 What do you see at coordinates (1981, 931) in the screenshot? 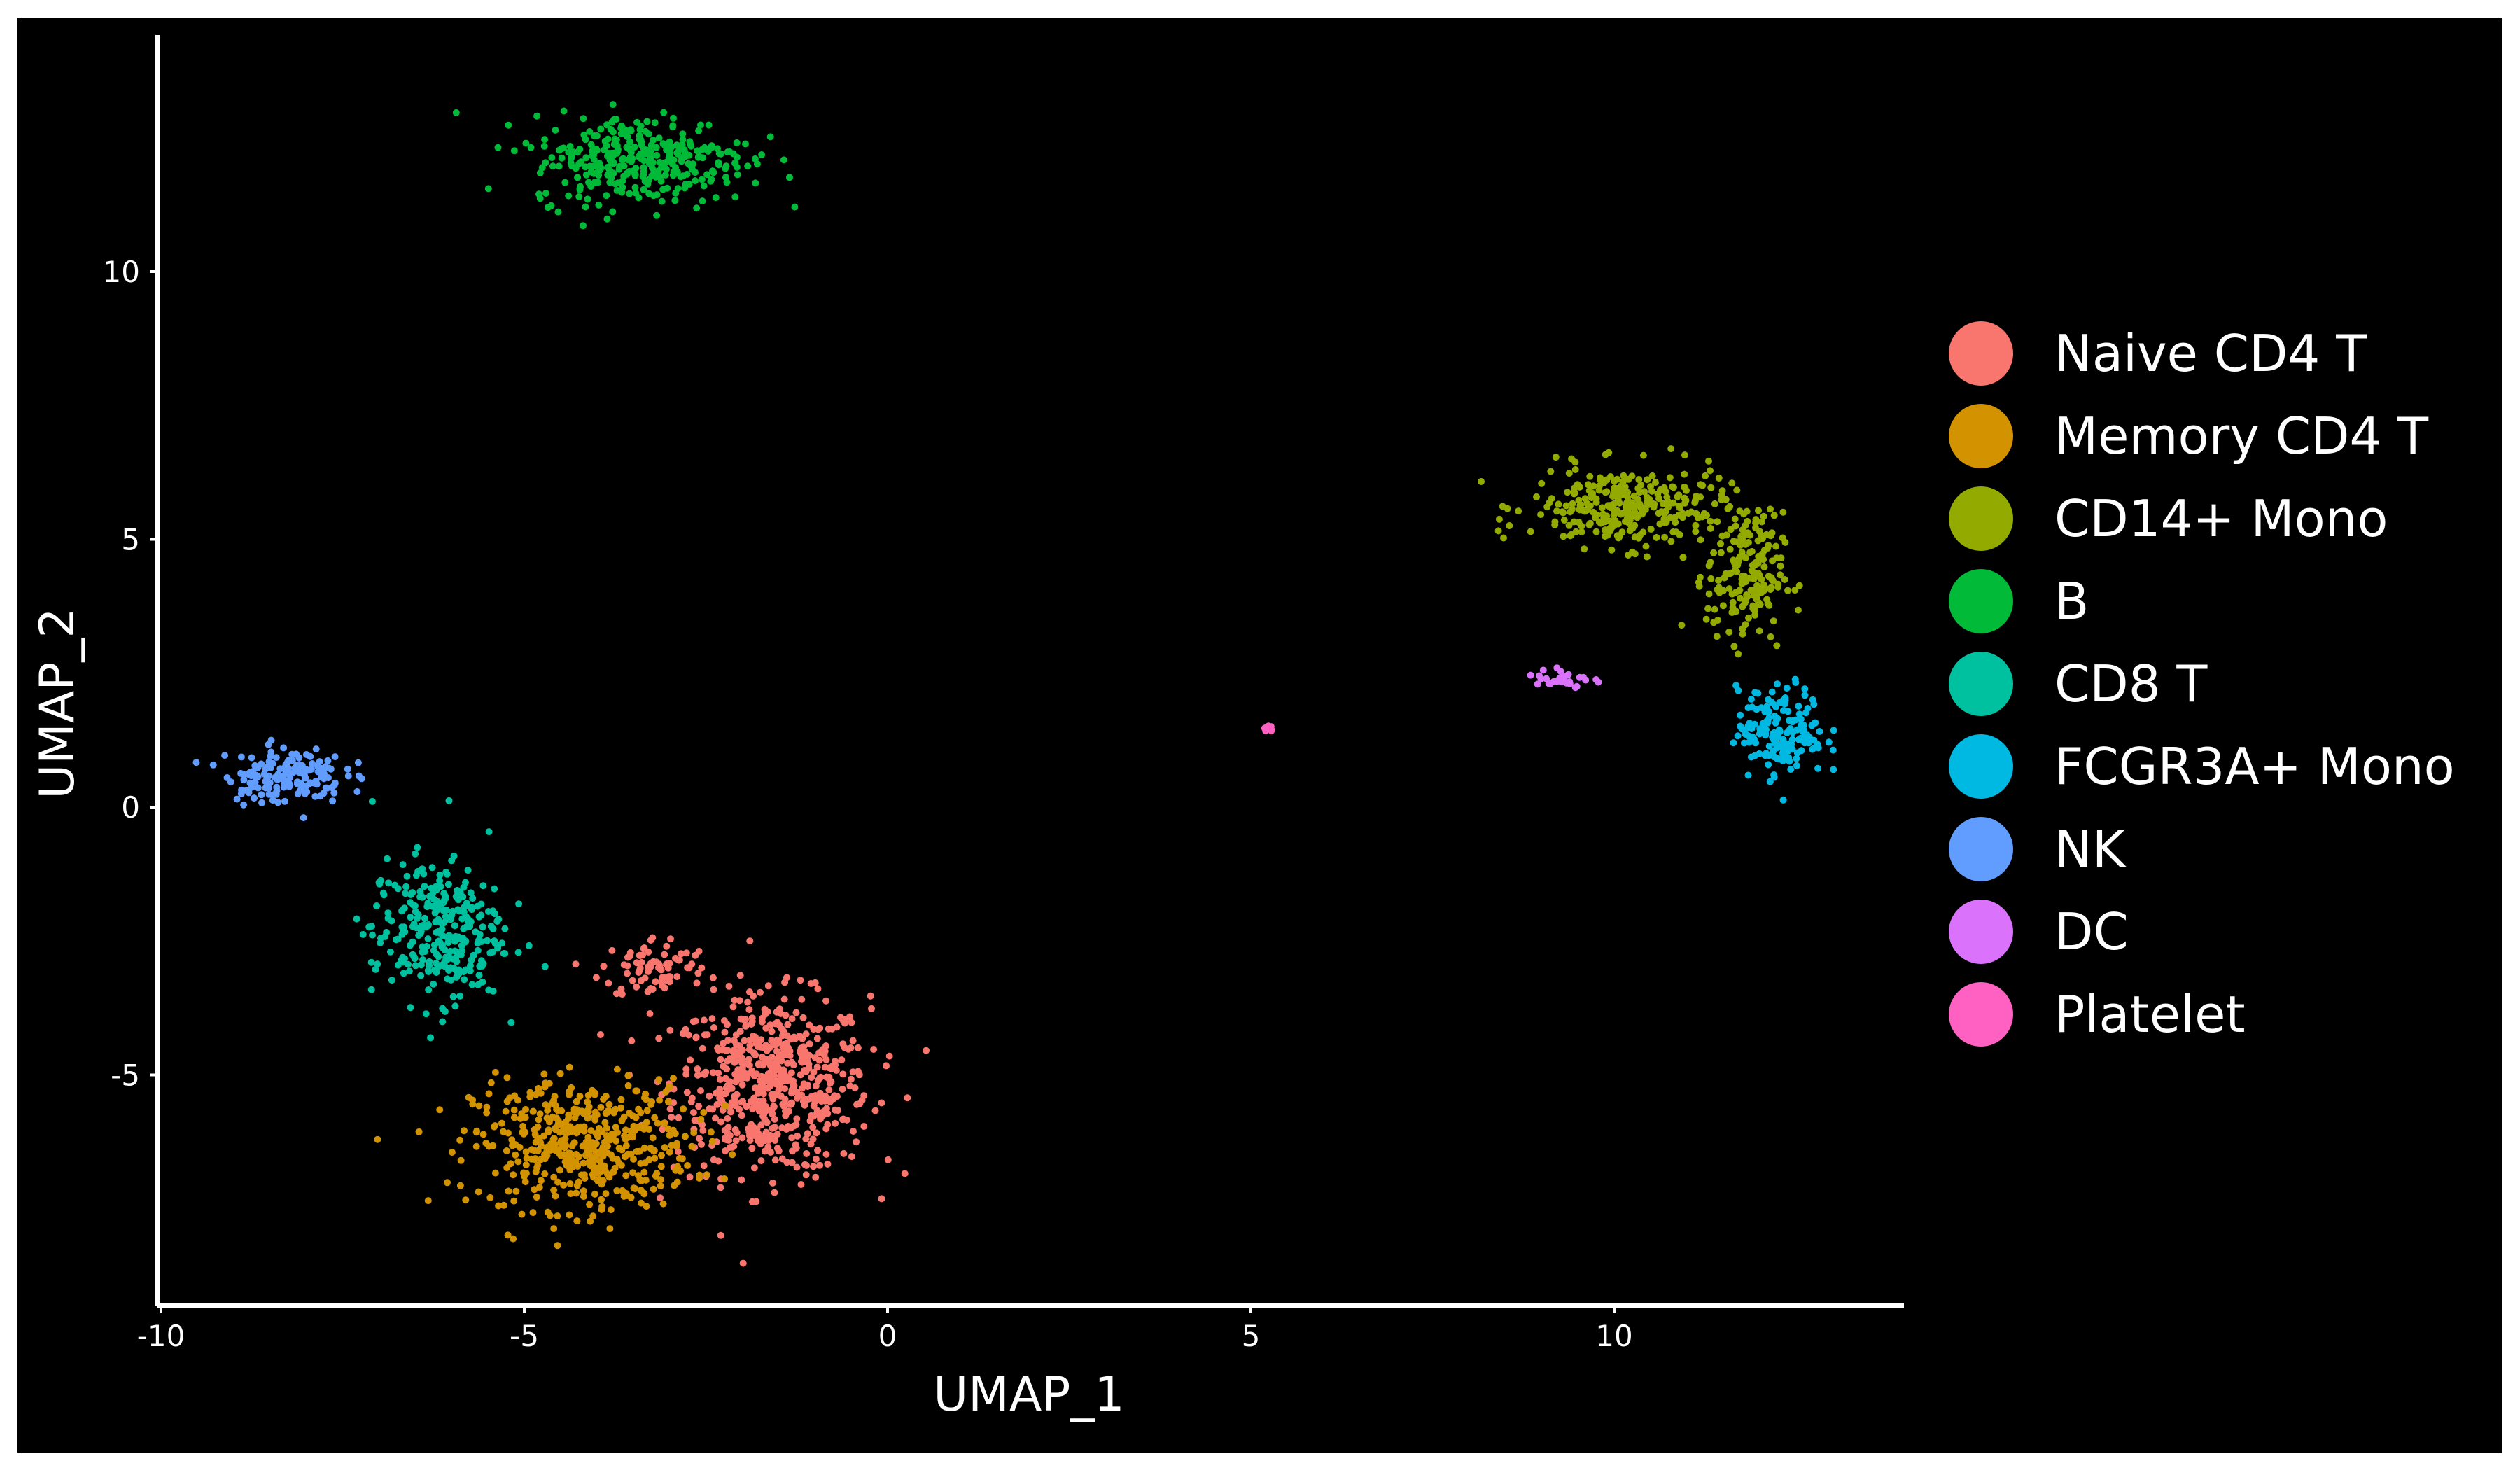
I see `legend-swatch` at bounding box center [1981, 931].